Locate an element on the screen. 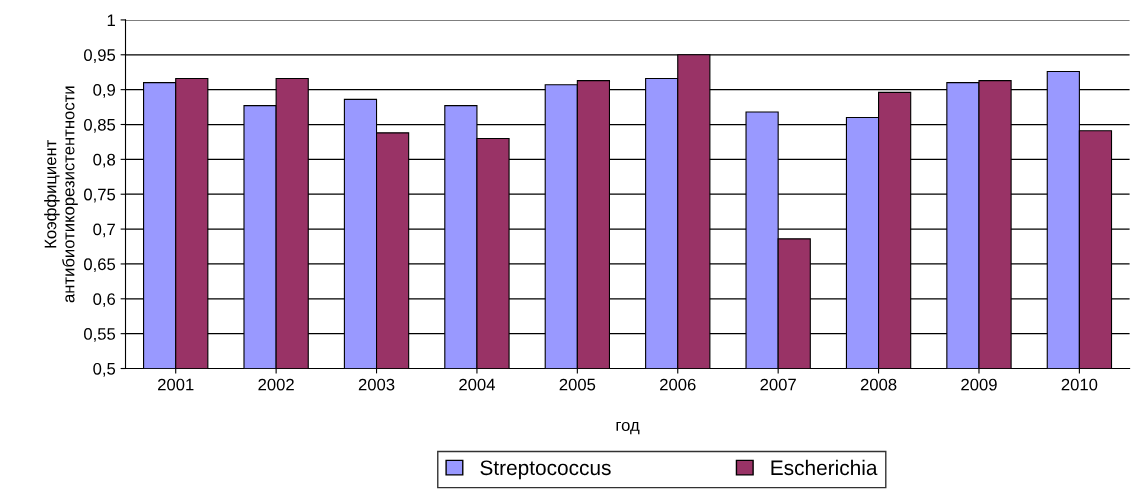 This screenshot has width=1141, height=498. x-tick-label: 2006 is located at coordinates (678, 384).